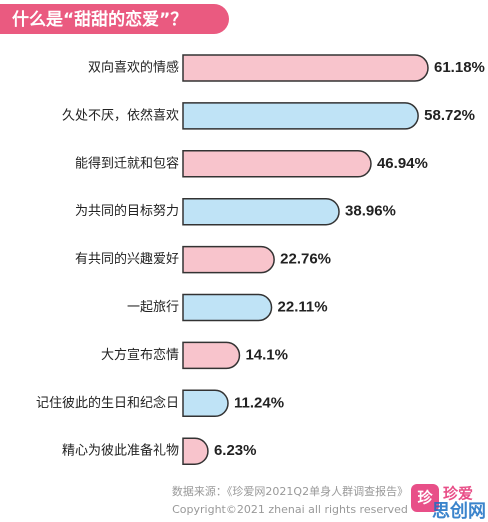  What do you see at coordinates (127, 163) in the screenshot?
I see `category-label: 能得到迁就和包容` at bounding box center [127, 163].